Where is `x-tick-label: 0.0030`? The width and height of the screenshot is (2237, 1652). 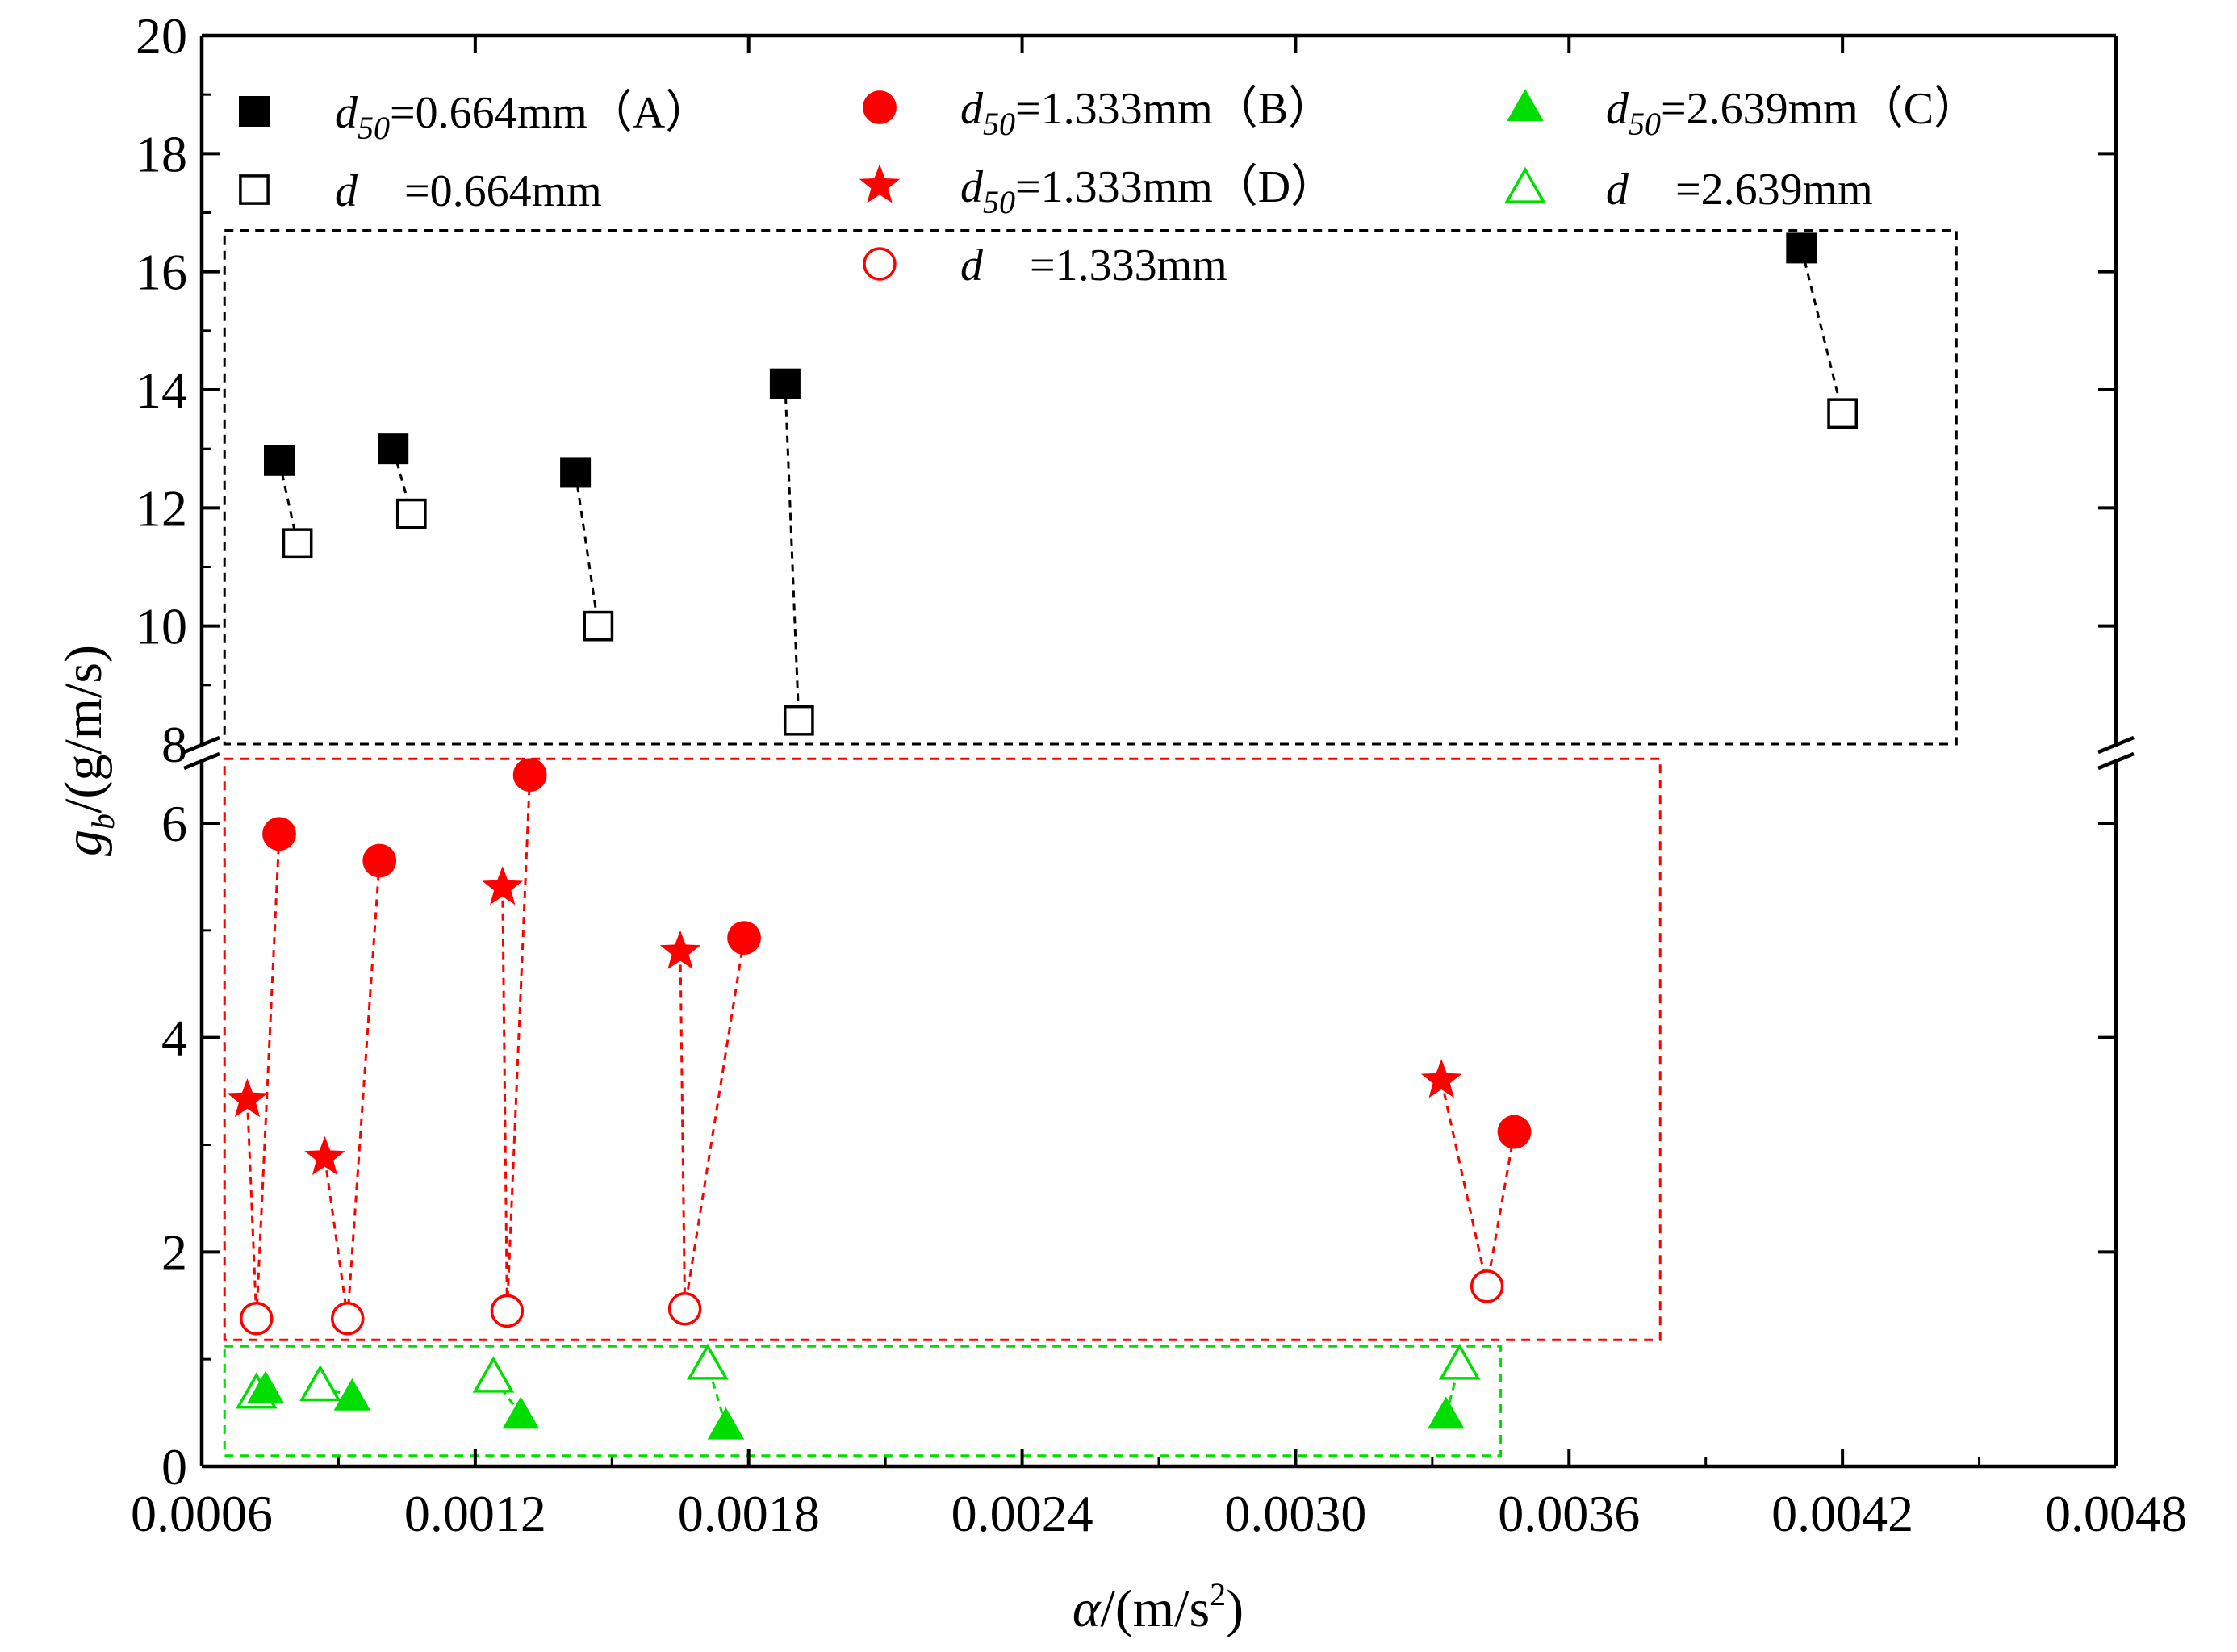 x-tick-label: 0.0030 is located at coordinates (1295, 1513).